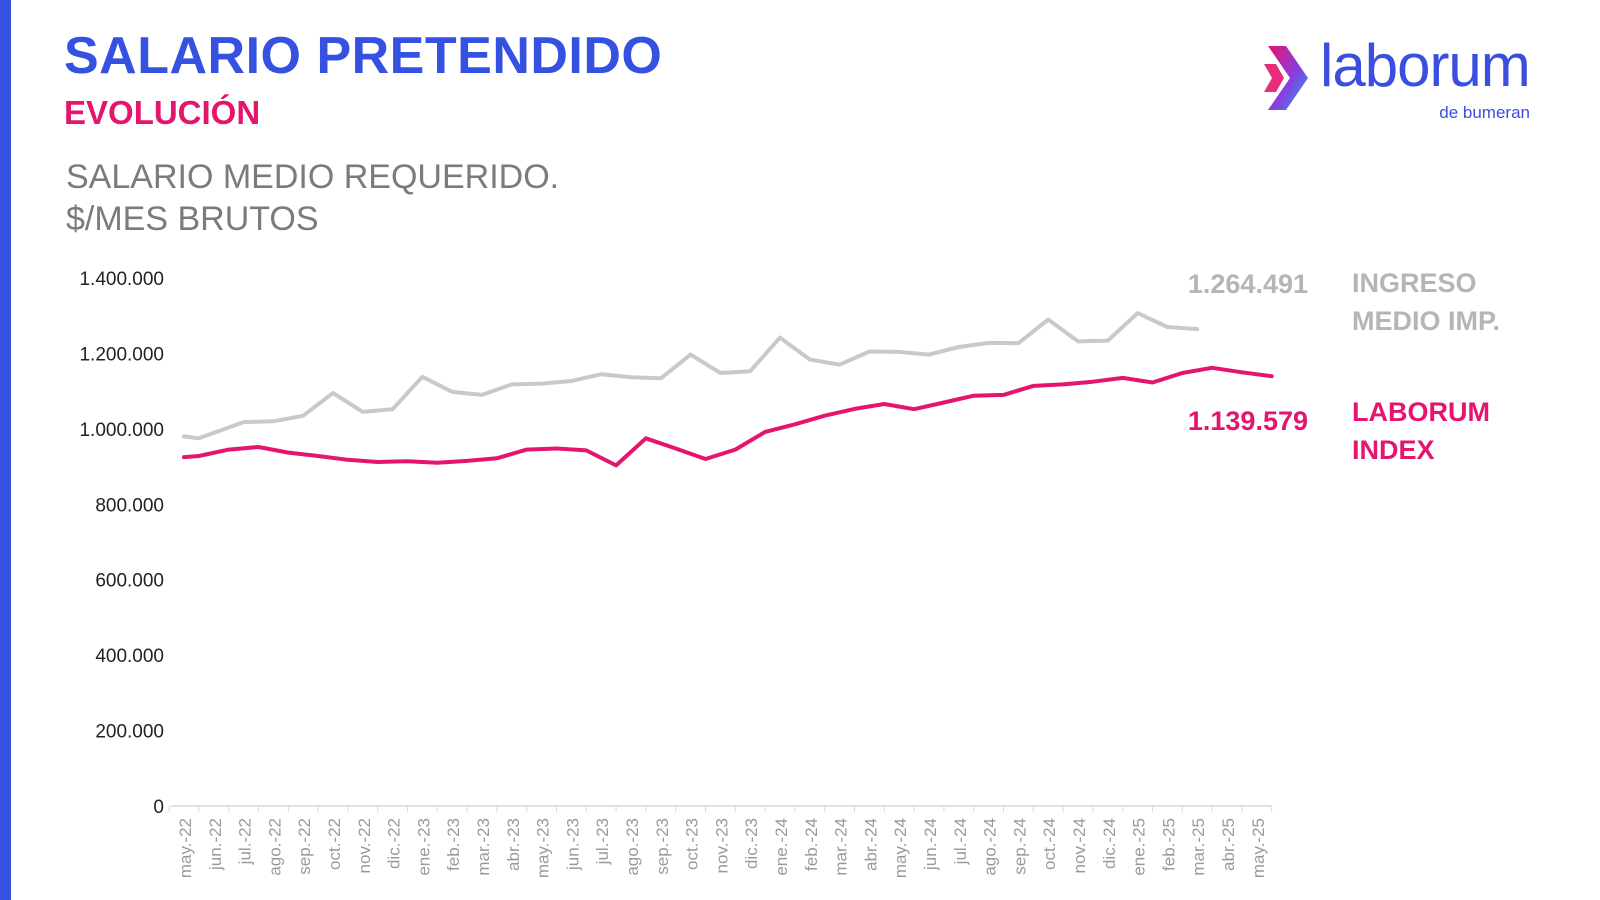 This screenshot has height=900, width=1600. What do you see at coordinates (5, 450) in the screenshot?
I see `left-accent-bar` at bounding box center [5, 450].